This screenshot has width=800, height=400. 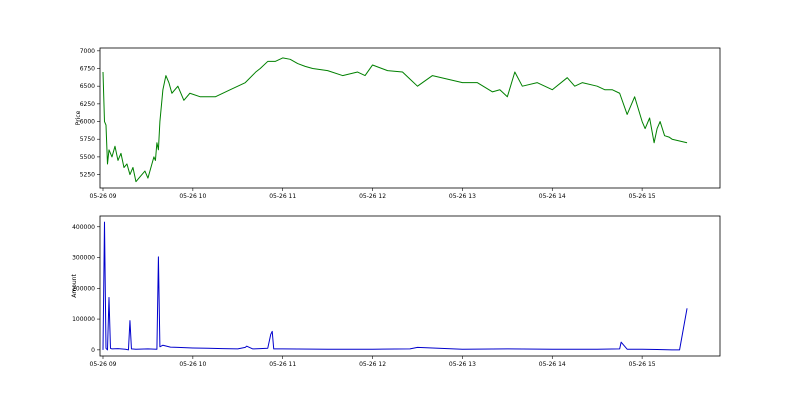 I want to click on amount-ylabel: Amount, so click(x=74, y=286).